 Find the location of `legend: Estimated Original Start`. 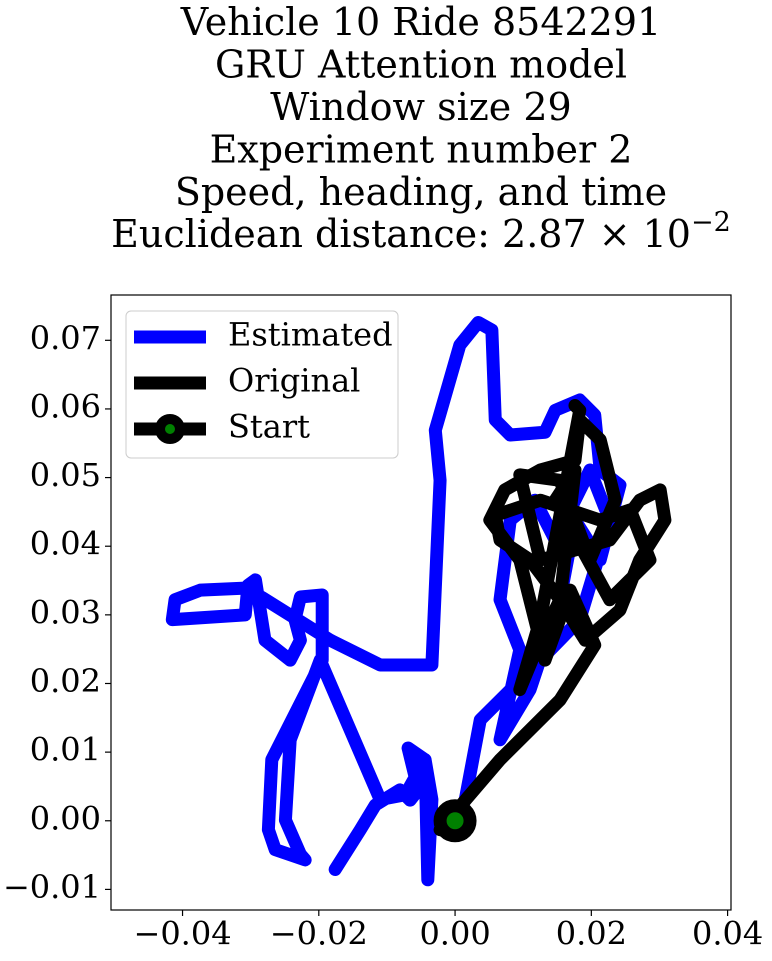

legend: Estimated Original Start is located at coordinates (262, 384).